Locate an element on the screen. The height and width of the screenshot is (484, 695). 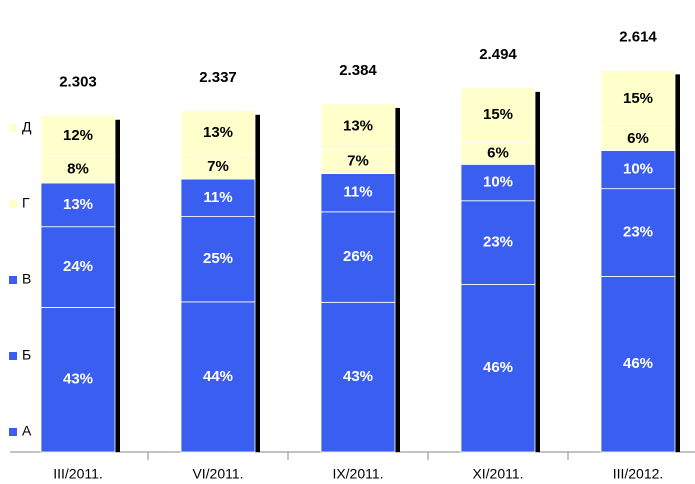
x-tick-label: IX/2011. is located at coordinates (357, 474).